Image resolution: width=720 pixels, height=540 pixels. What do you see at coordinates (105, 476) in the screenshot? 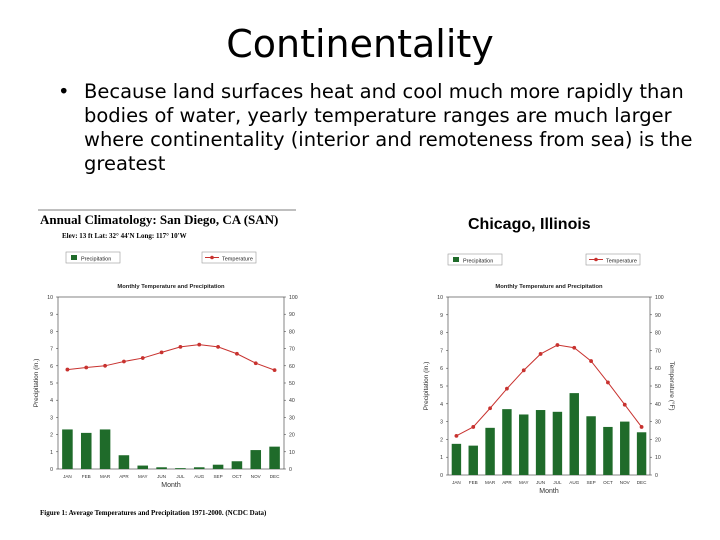
I see `sd-xtick-label: MAR` at bounding box center [105, 476].